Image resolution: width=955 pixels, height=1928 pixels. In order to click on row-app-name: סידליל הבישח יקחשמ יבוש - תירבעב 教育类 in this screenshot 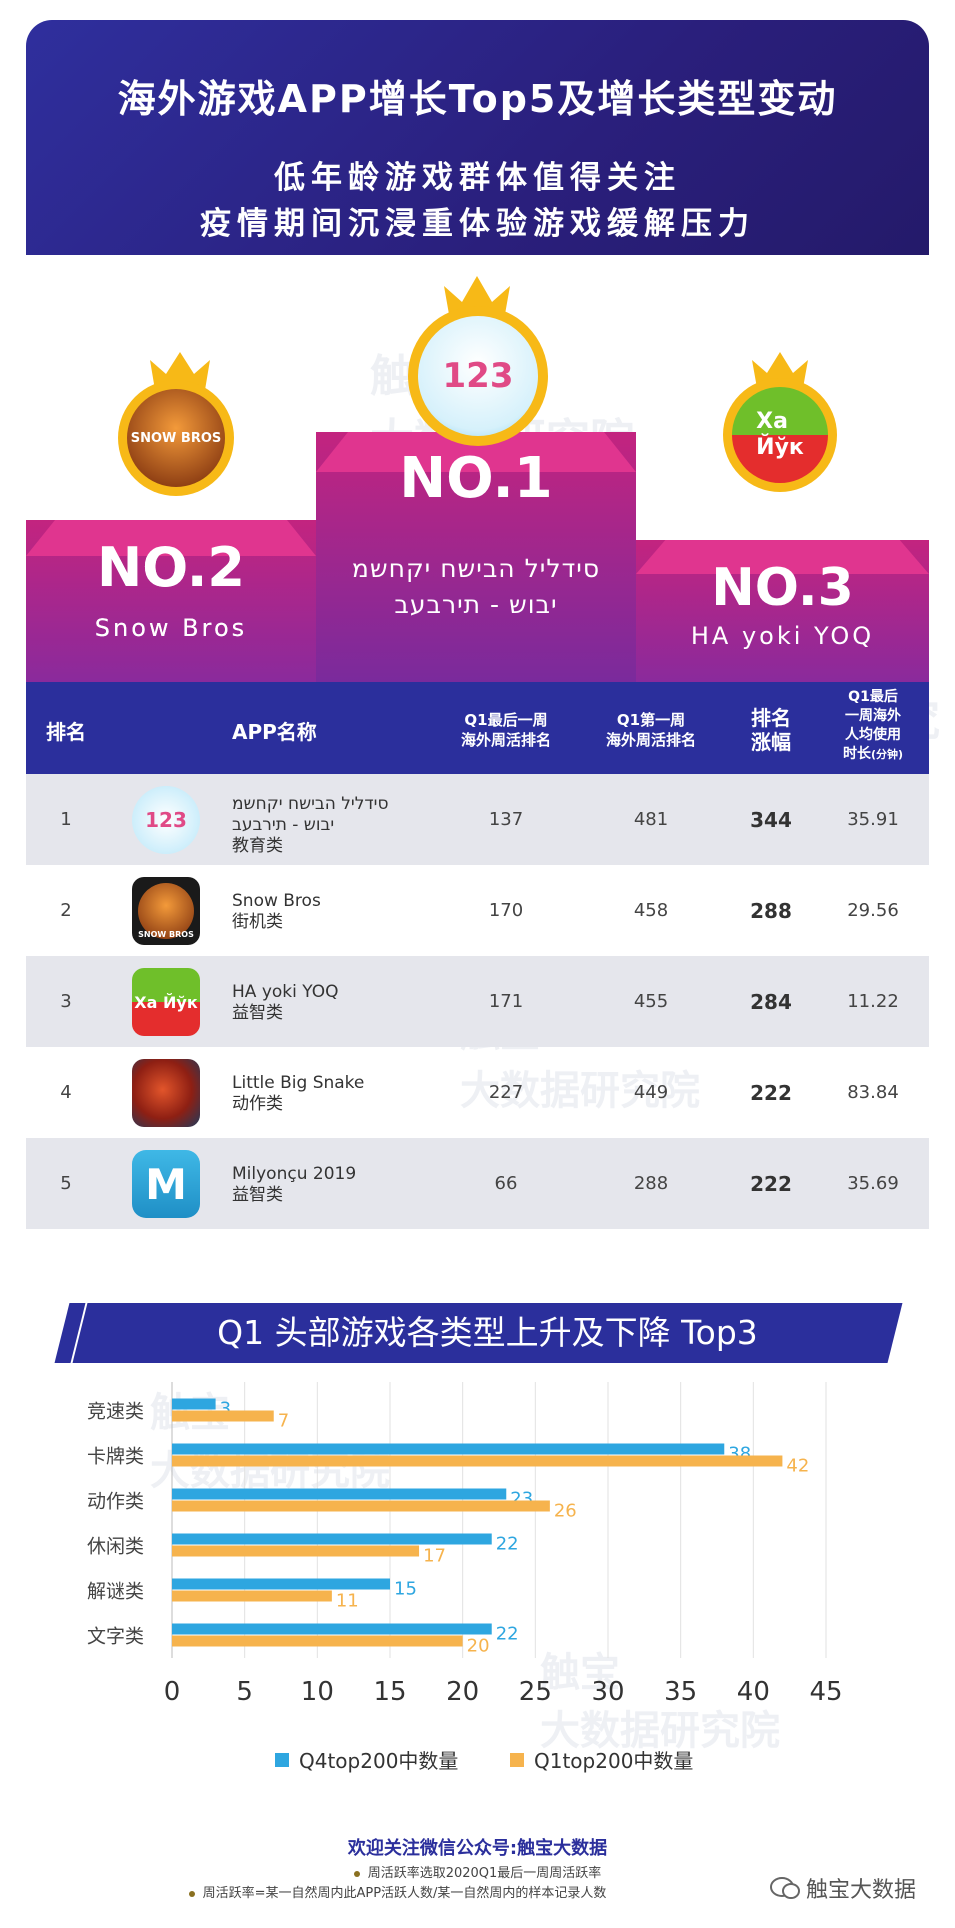, I will do `click(310, 825)`.